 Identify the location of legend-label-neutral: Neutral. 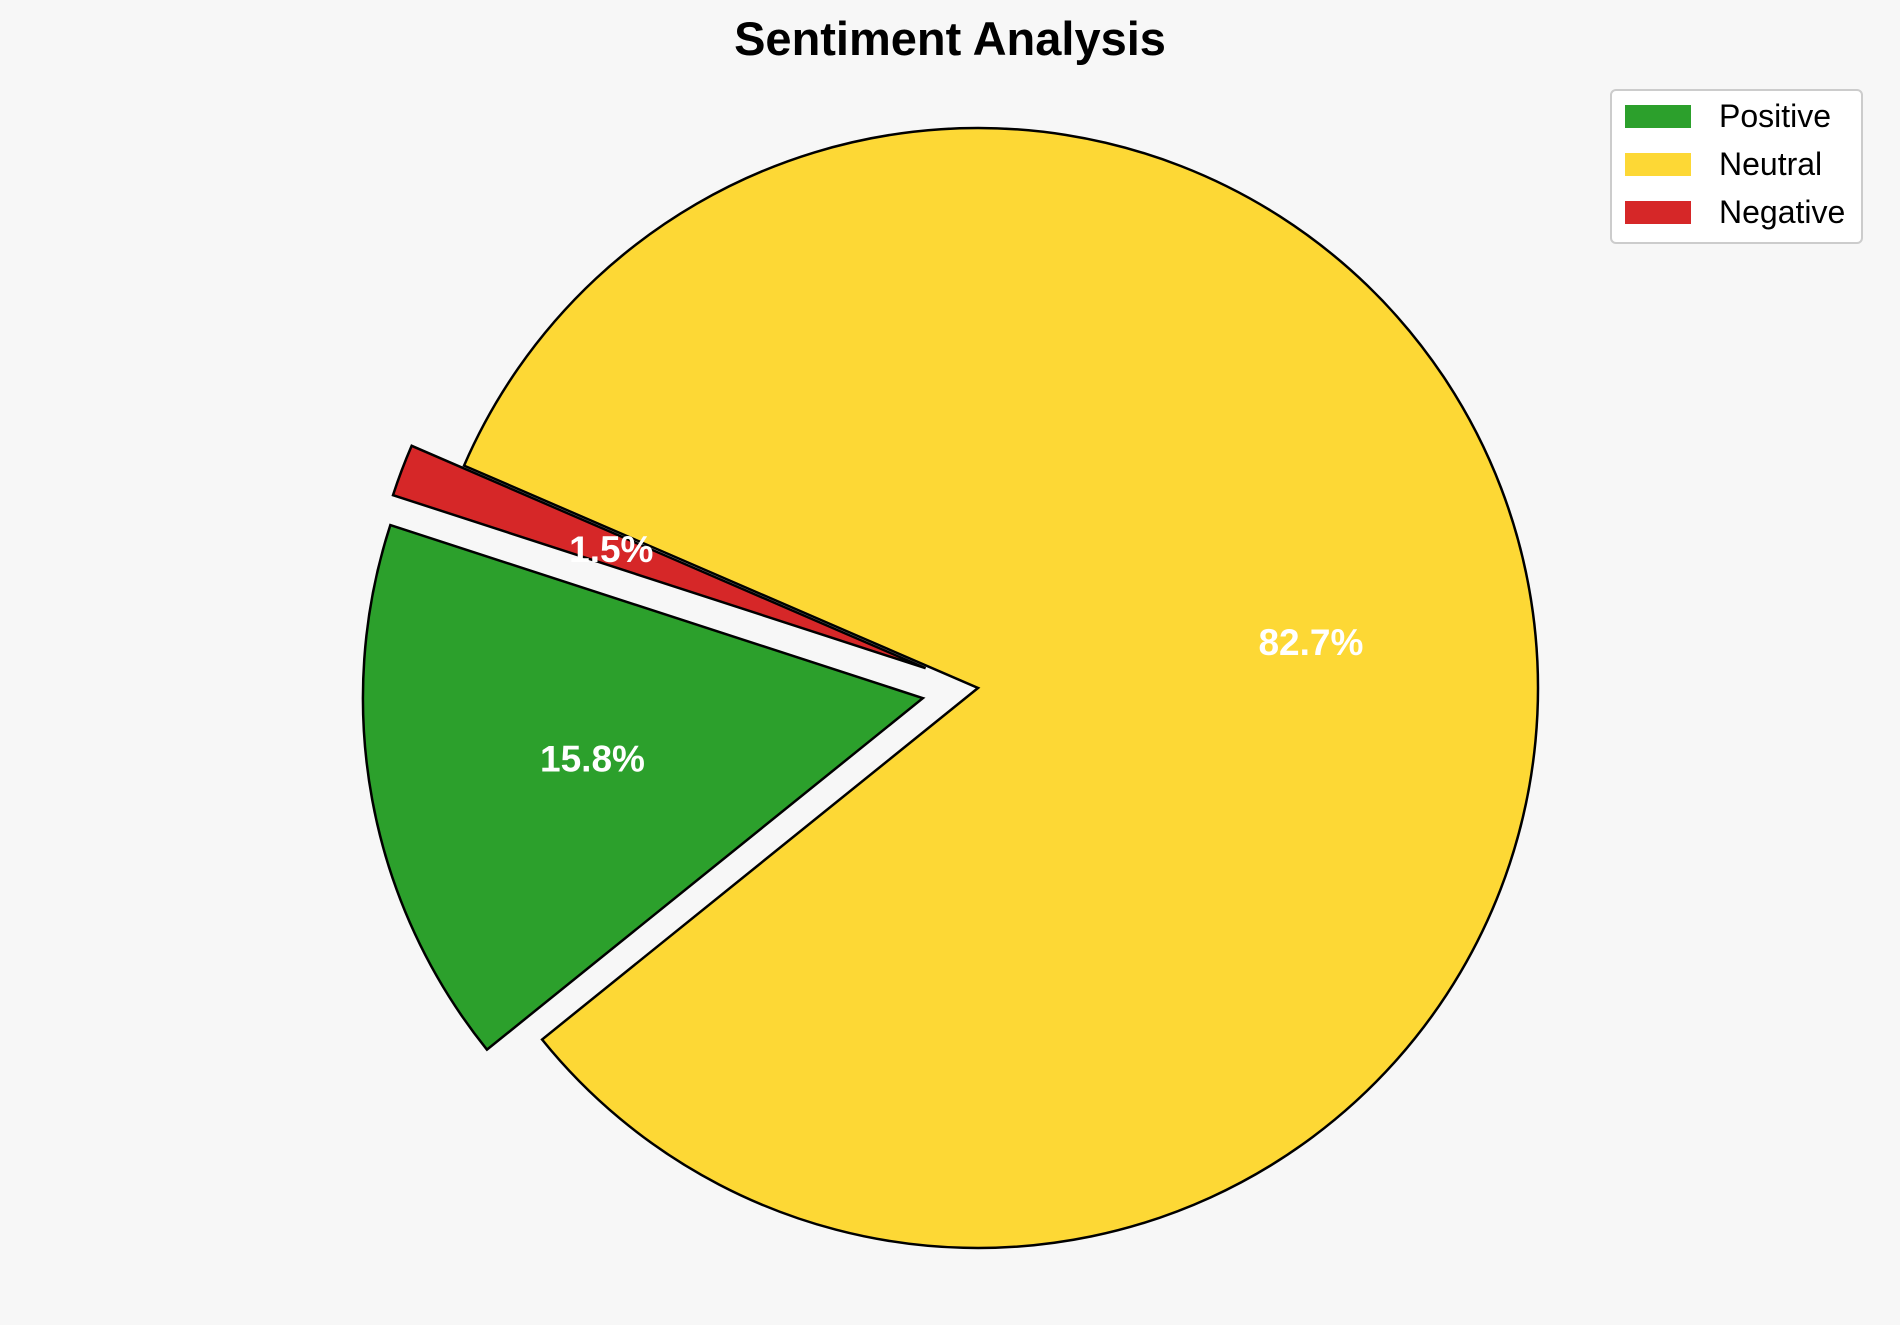
(1770, 164).